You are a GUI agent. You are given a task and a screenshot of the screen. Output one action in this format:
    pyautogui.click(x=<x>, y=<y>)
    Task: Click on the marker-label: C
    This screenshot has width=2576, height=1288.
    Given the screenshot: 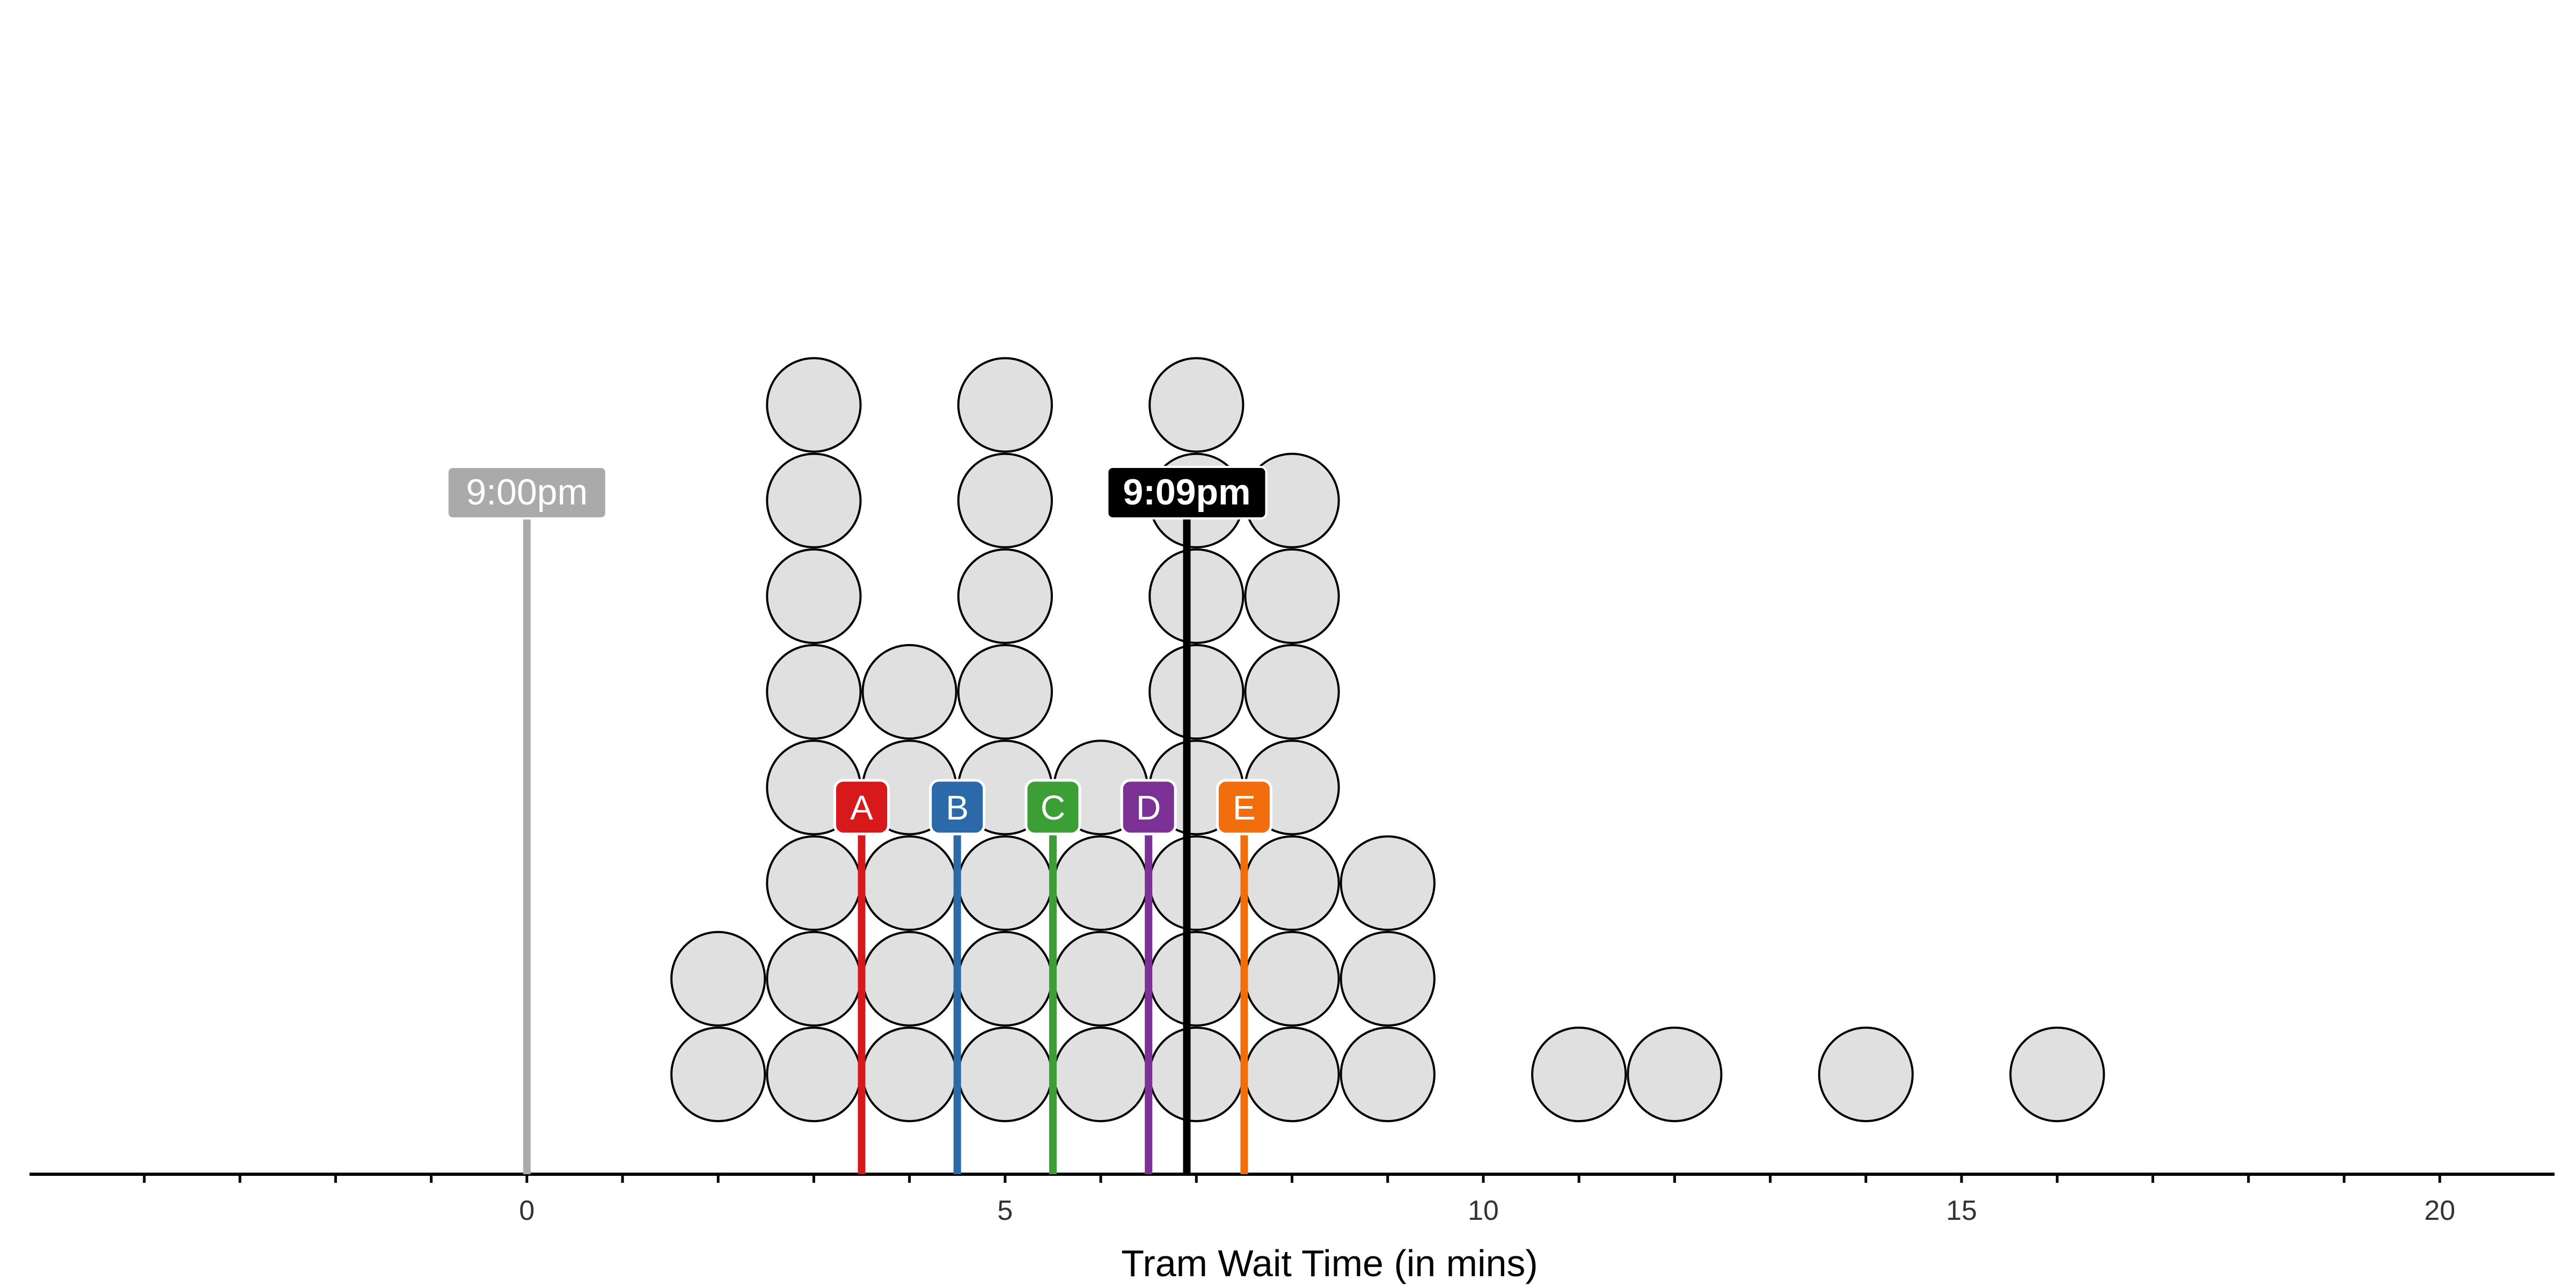 What is the action you would take?
    pyautogui.click(x=1053, y=807)
    